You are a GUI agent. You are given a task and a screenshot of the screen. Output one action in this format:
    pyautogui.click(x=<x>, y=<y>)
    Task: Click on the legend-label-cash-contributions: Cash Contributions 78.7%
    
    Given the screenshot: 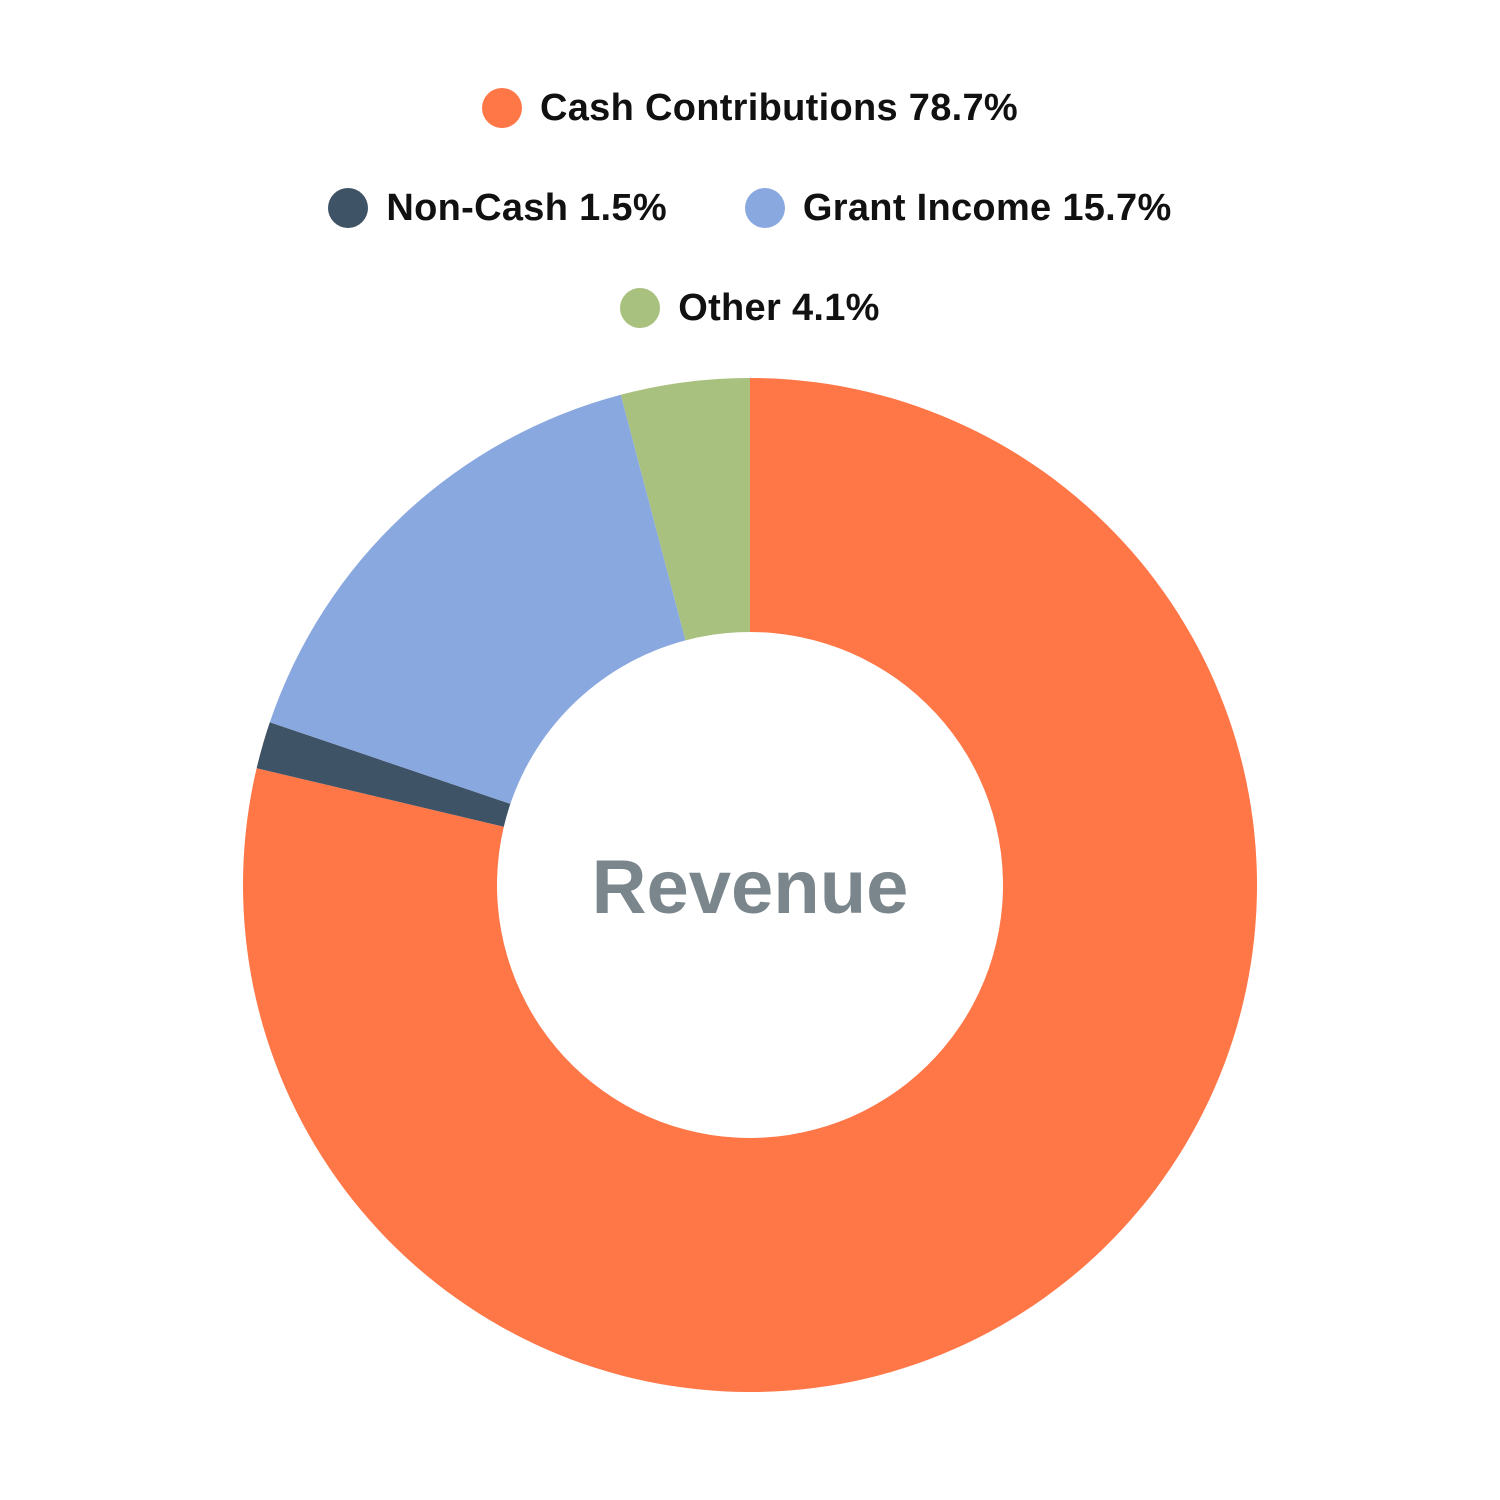 What is the action you would take?
    pyautogui.click(x=779, y=107)
    